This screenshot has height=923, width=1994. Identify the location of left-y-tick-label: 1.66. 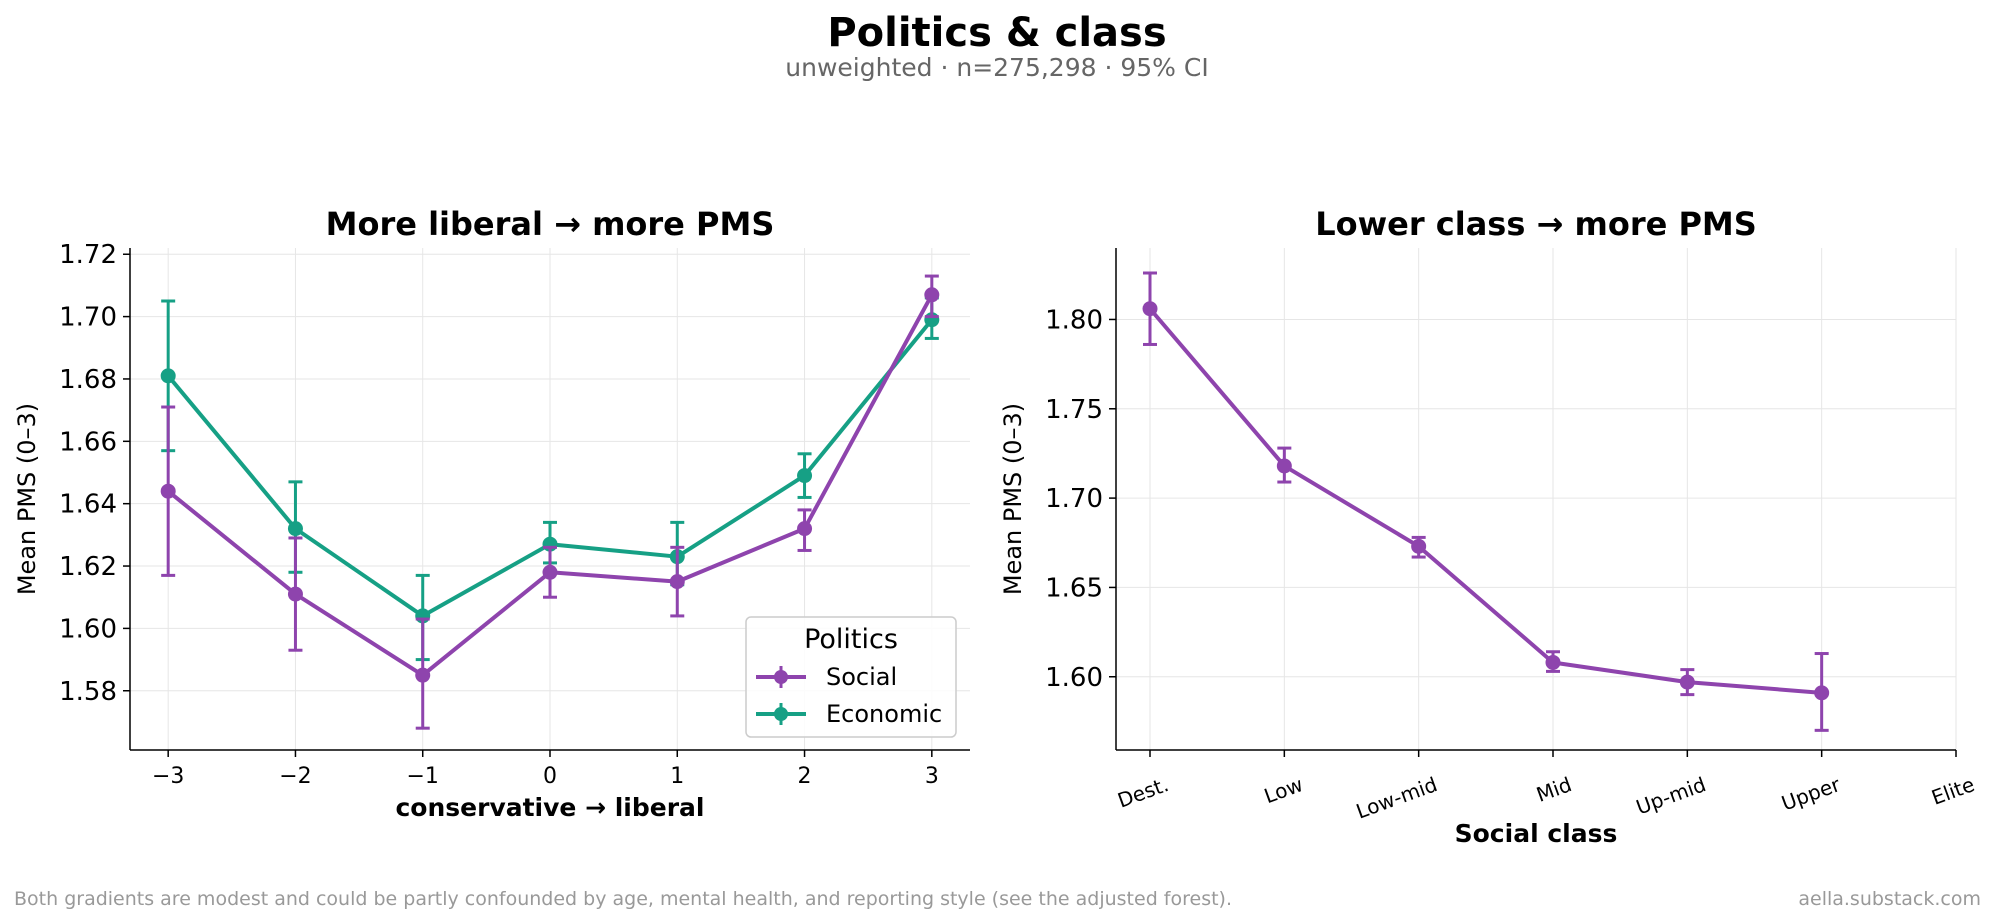
(88, 442).